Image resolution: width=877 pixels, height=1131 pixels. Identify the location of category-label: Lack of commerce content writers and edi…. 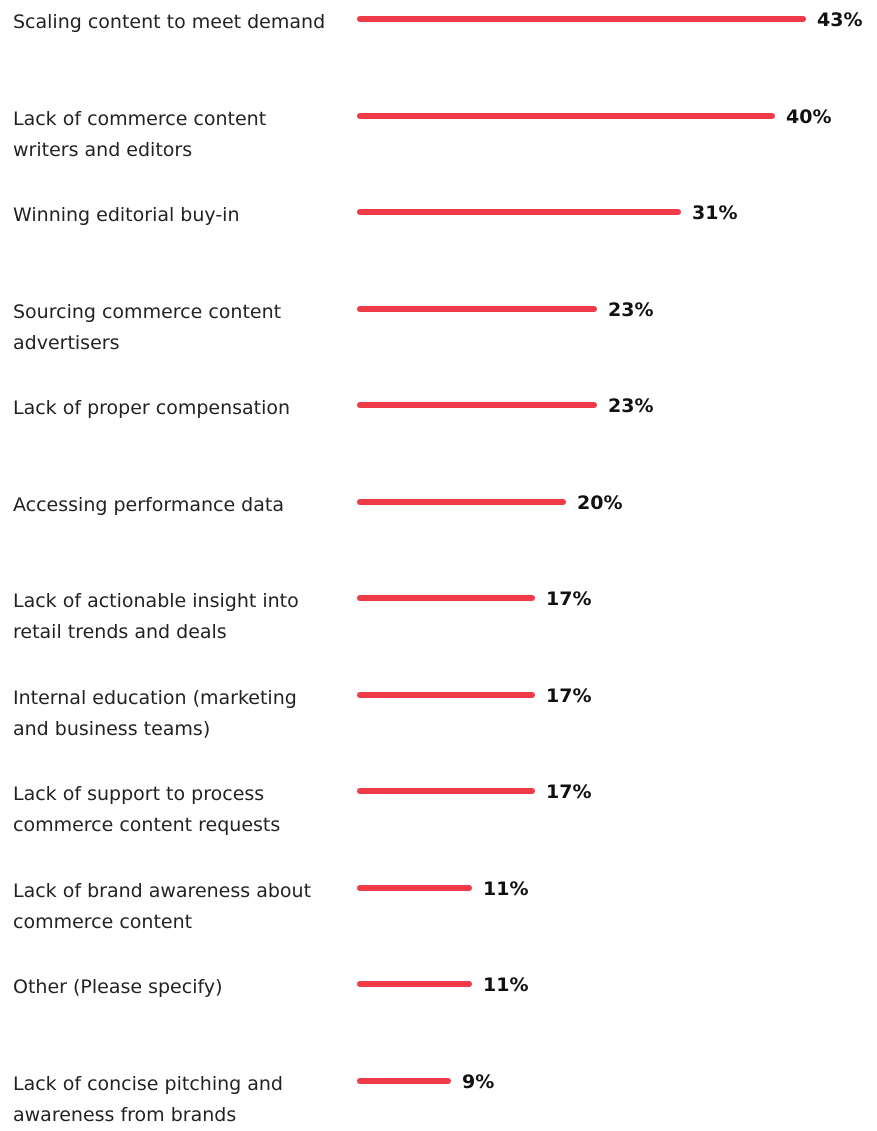
(140, 134).